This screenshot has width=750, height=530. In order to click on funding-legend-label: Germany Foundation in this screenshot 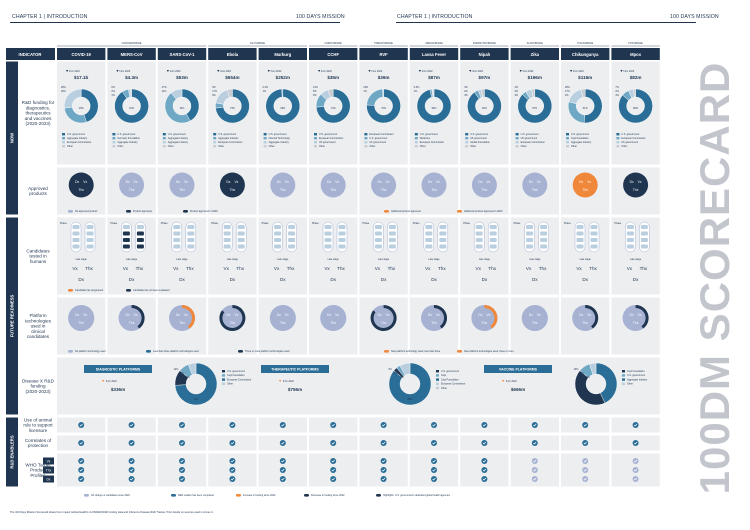, I will do `click(128, 138)`.